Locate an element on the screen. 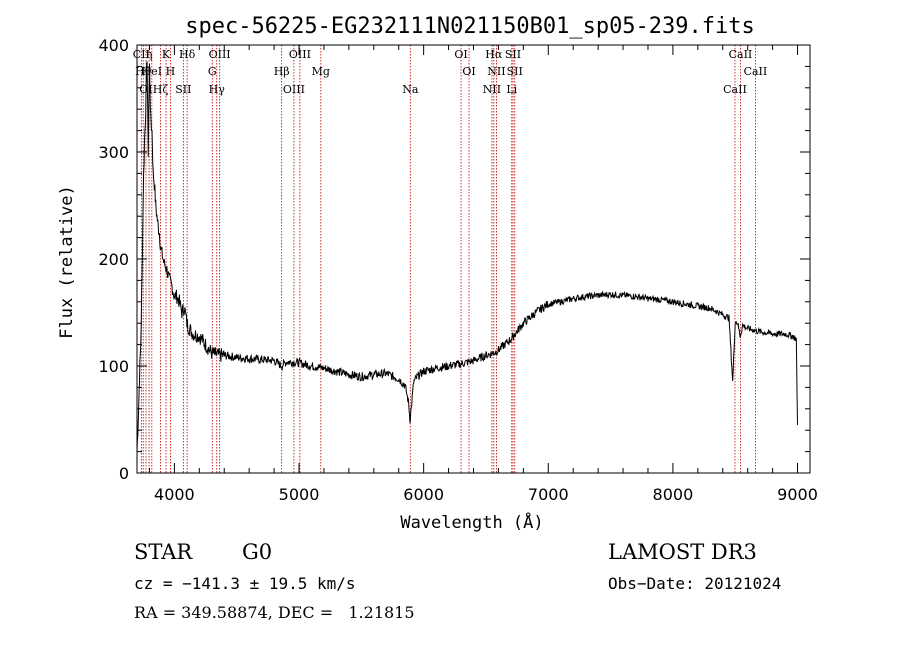  survey-name: LAMOST DR3 is located at coordinates (682, 552).